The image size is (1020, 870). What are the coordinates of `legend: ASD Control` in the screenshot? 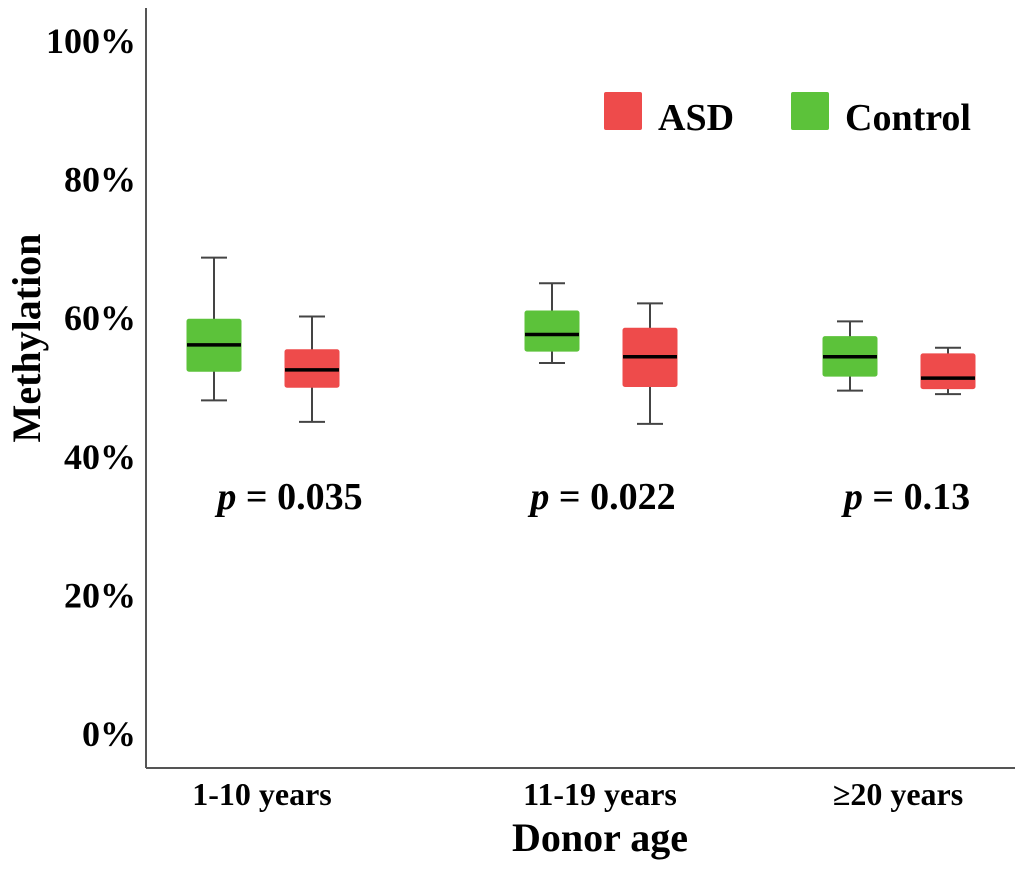 It's located at (787, 115).